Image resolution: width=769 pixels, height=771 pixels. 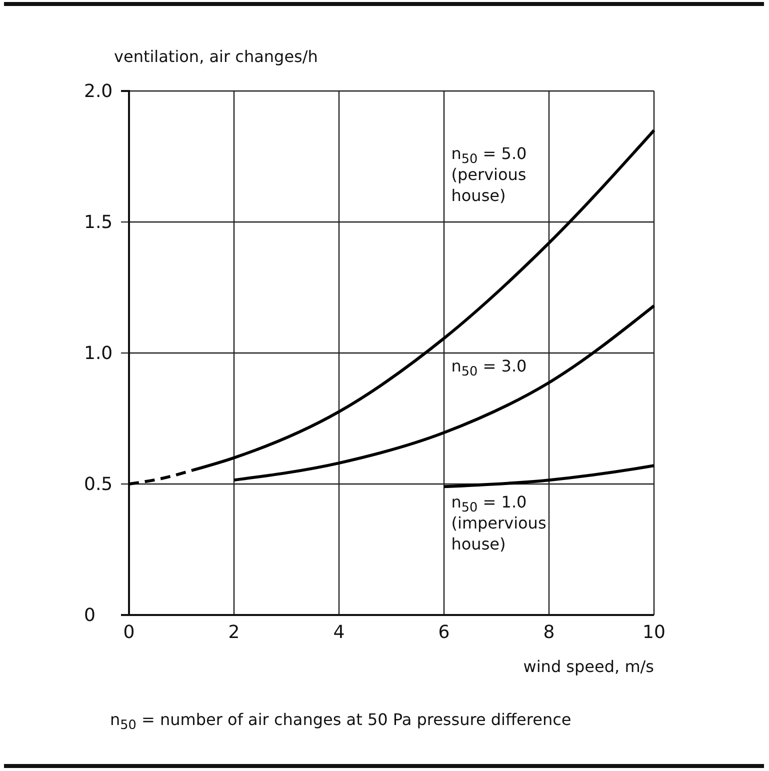 What do you see at coordinates (489, 175) in the screenshot?
I see `text: n$_{50}$ = 5.0 (pervious house)` at bounding box center [489, 175].